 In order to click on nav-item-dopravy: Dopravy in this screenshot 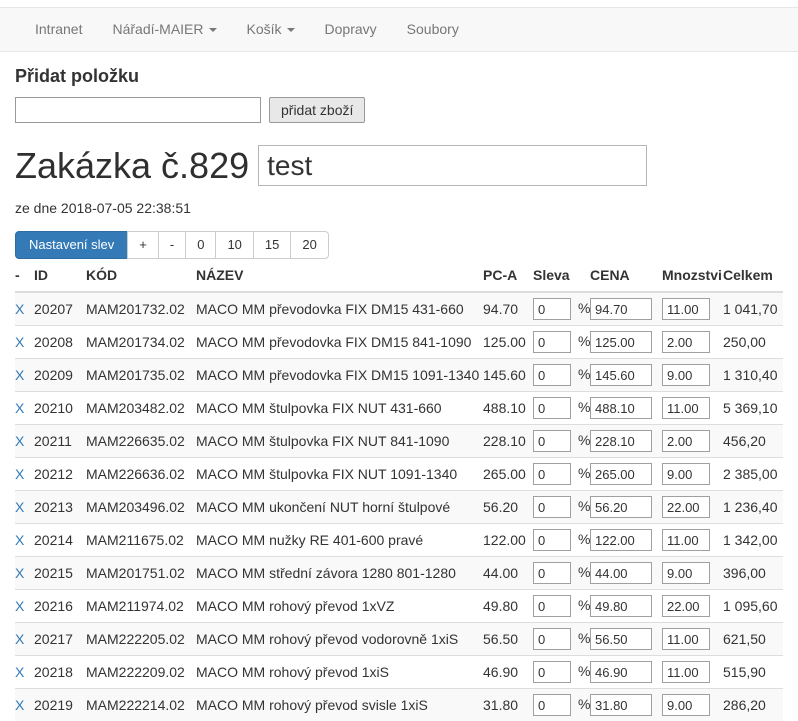, I will do `click(351, 29)`.